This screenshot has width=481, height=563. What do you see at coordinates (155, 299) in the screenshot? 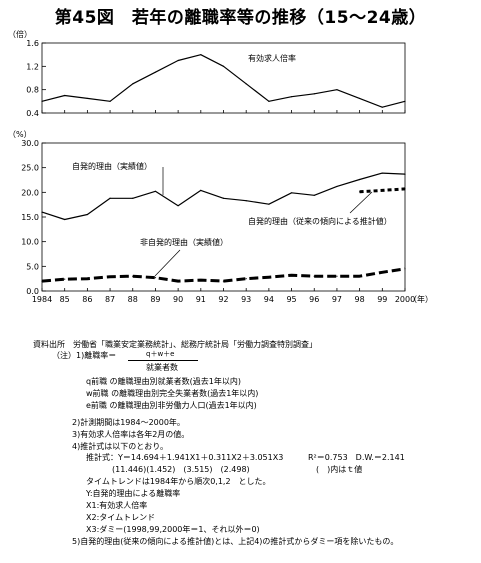
I see `x-tick-label: 89` at bounding box center [155, 299].